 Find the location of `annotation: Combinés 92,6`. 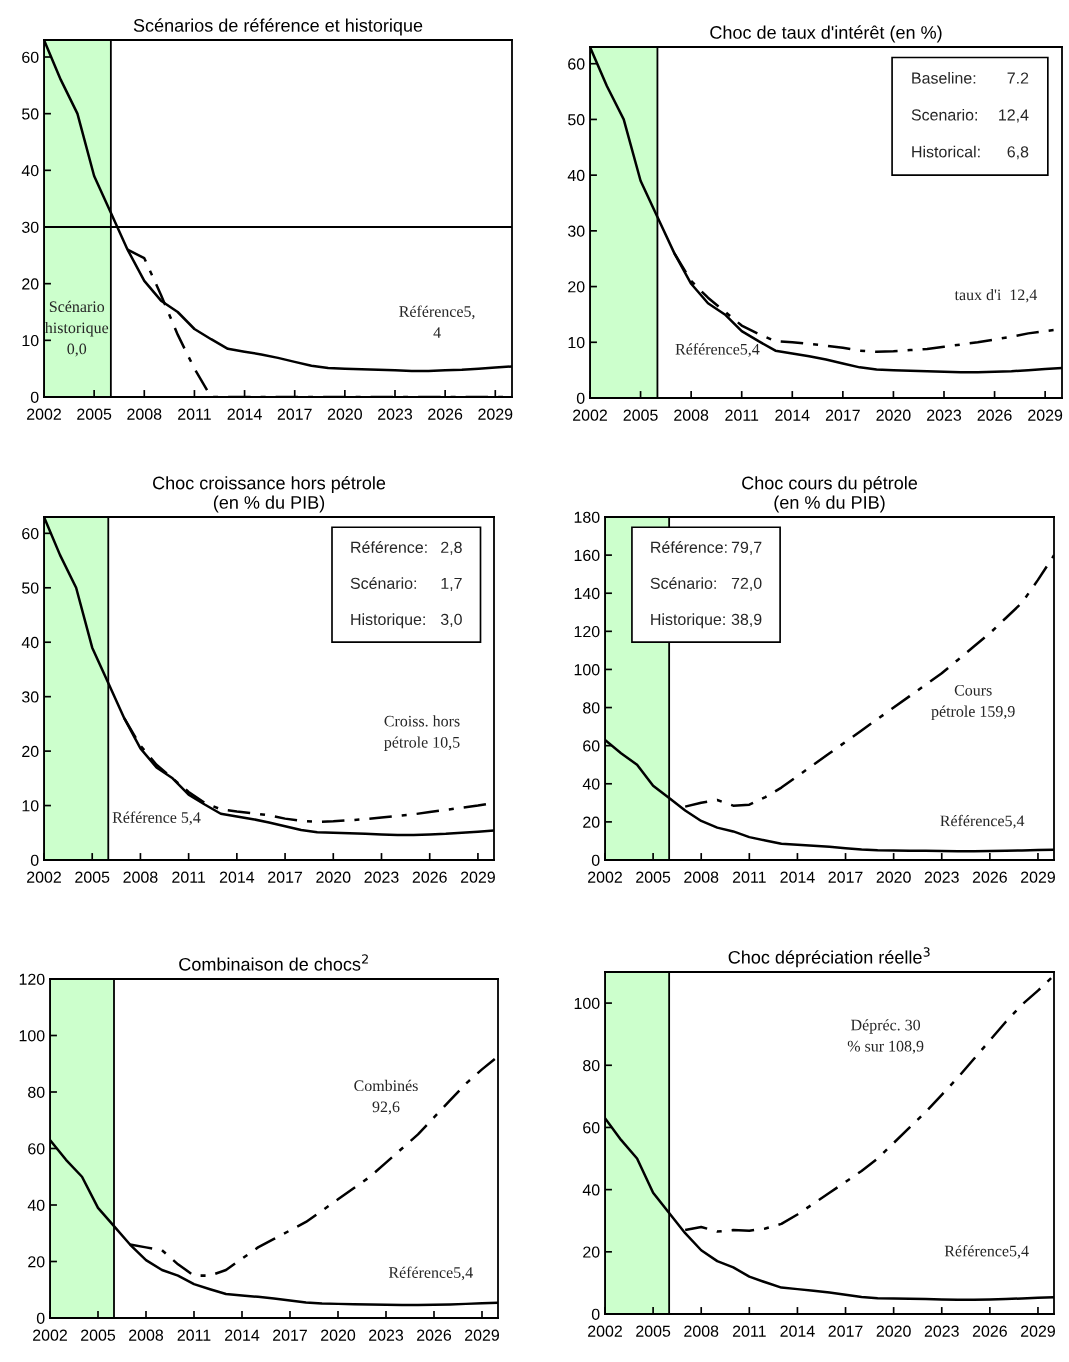

annotation: Combinés 92,6 is located at coordinates (386, 1097).